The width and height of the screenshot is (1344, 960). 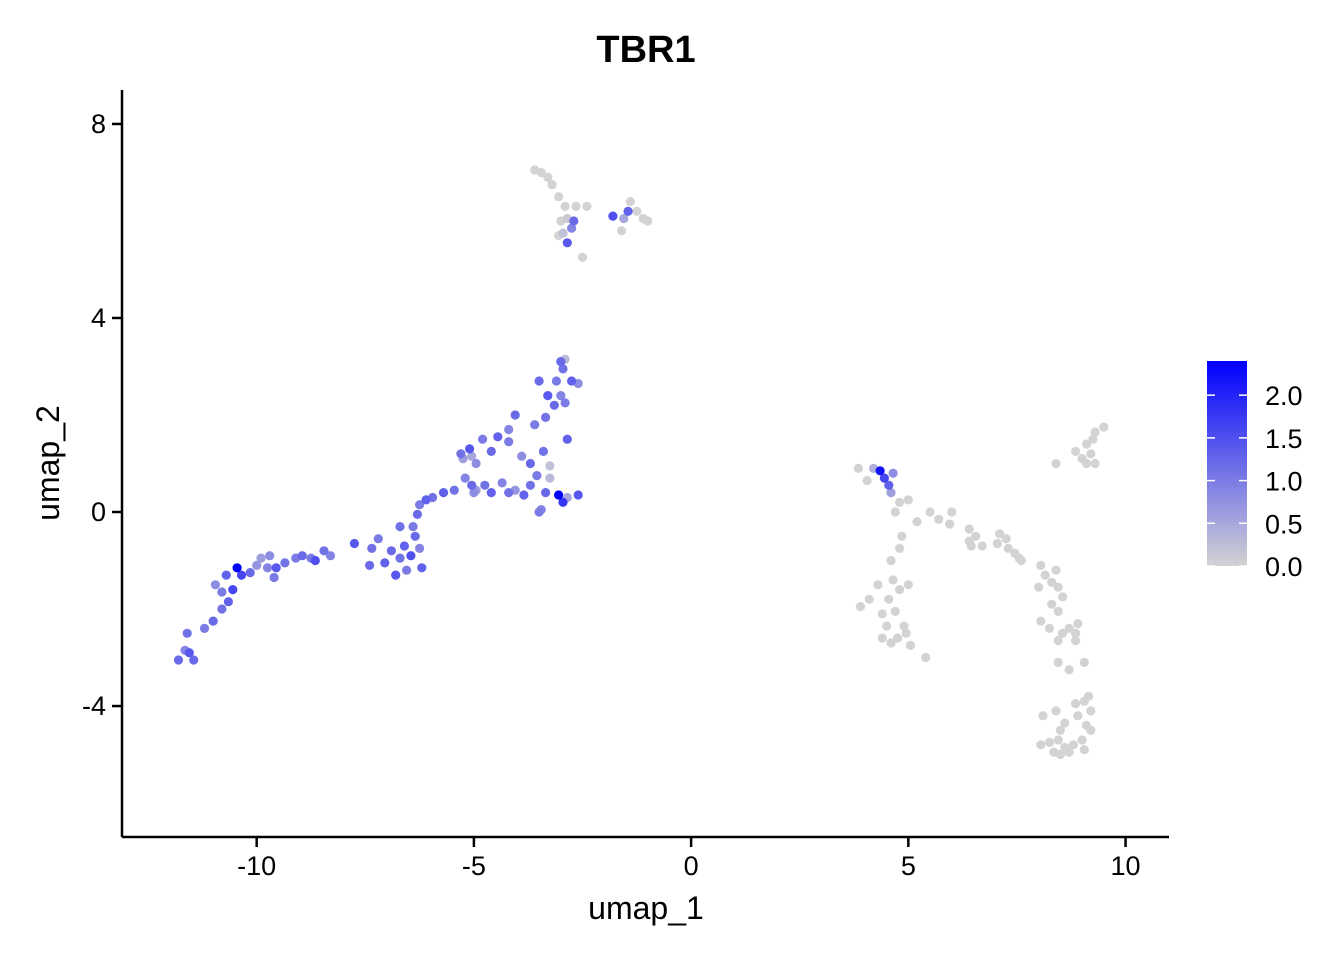 What do you see at coordinates (1284, 396) in the screenshot?
I see `legend-tick-label: 2.0` at bounding box center [1284, 396].